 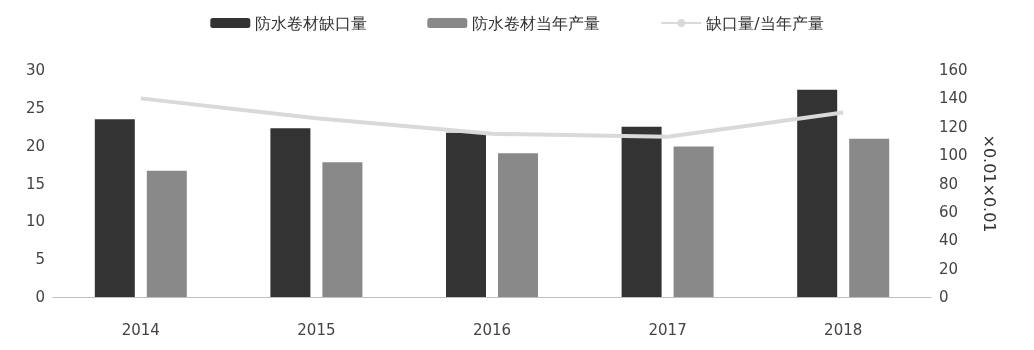 What do you see at coordinates (667, 329) in the screenshot?
I see `x-tick-label: 2017` at bounding box center [667, 329].